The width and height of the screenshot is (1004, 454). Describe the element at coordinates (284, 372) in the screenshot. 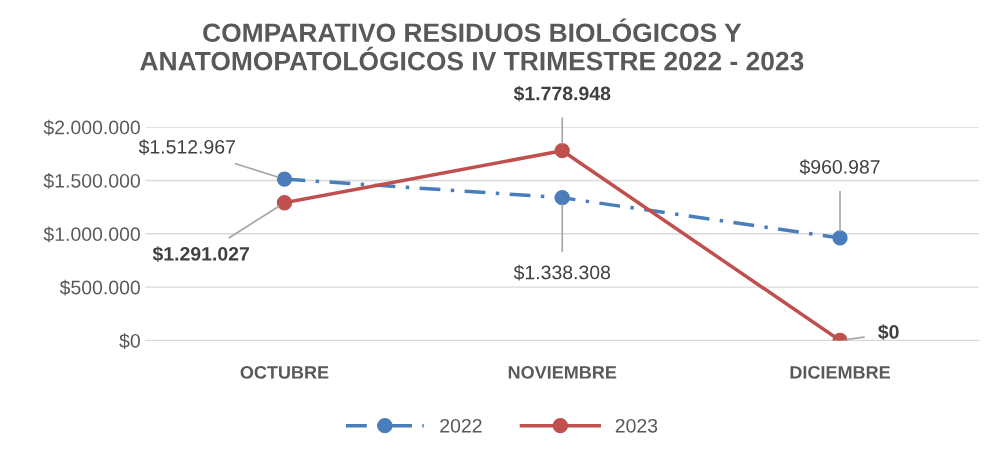

I see `x-tick-label: OCTUBRE` at that location.